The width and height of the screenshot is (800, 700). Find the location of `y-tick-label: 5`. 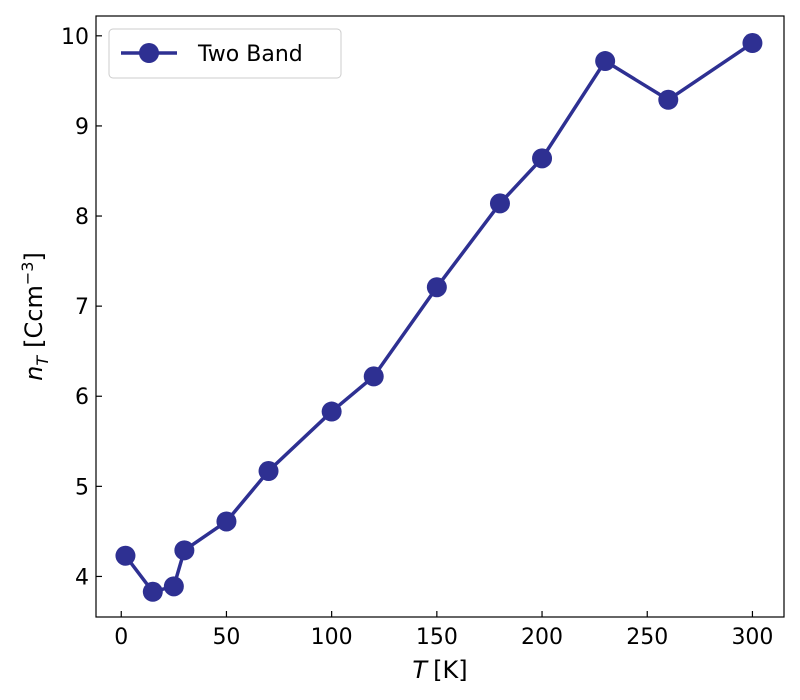

y-tick-label: 5 is located at coordinates (82, 487).